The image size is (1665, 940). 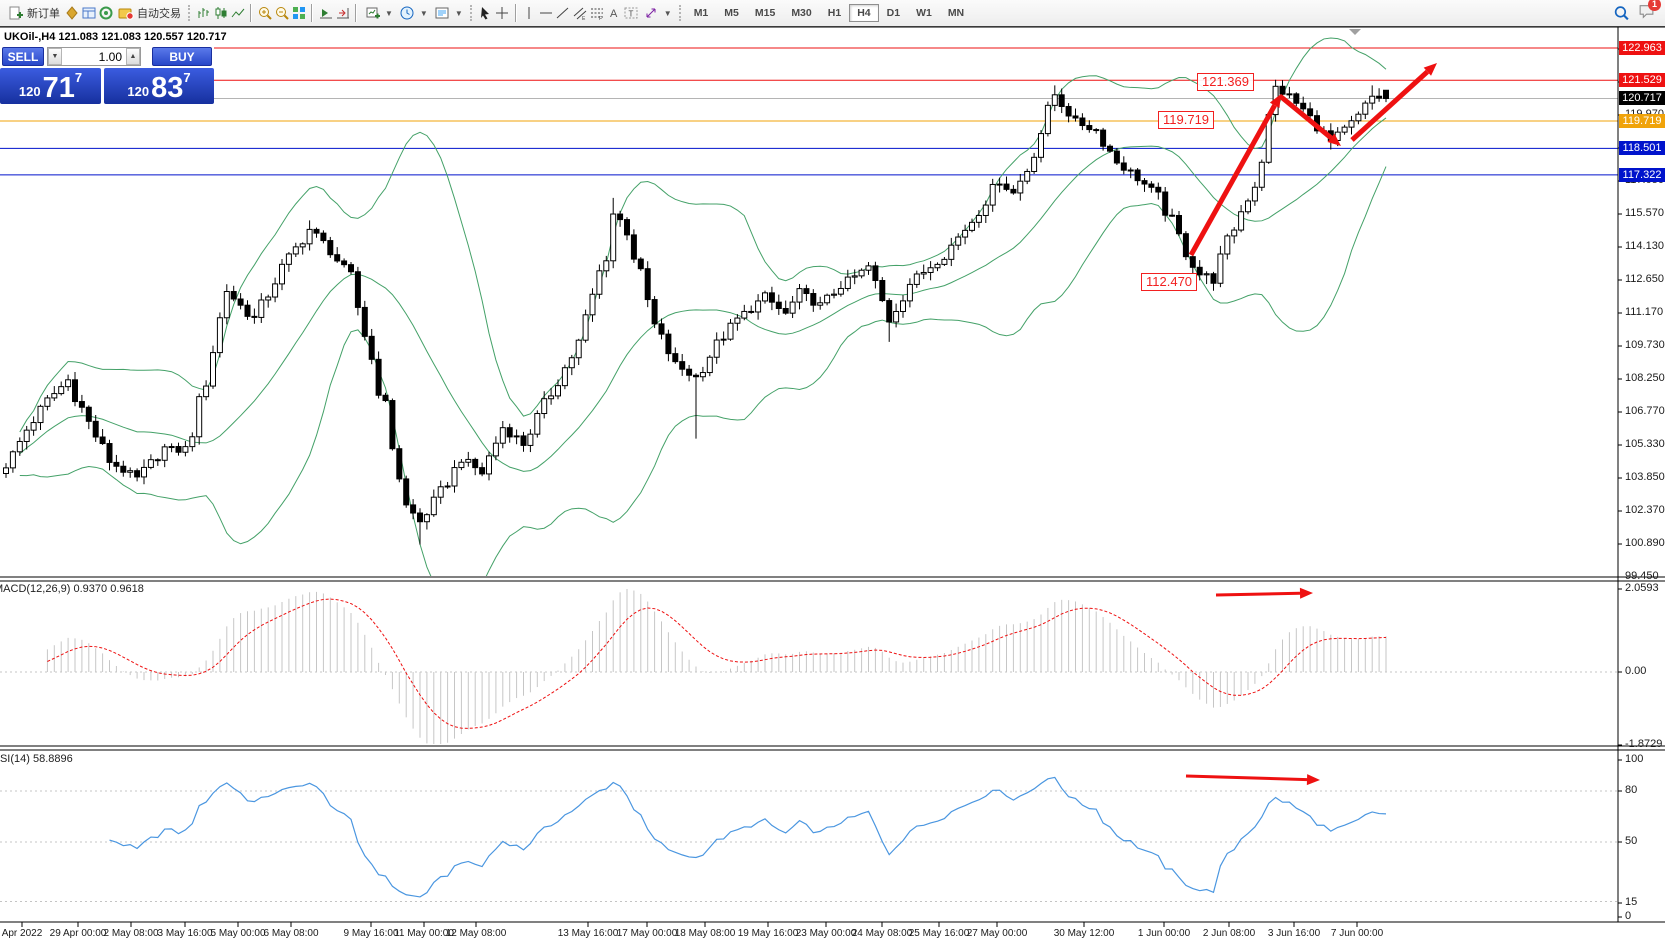 What do you see at coordinates (220, 13) in the screenshot?
I see `candlestick-chart-icon` at bounding box center [220, 13].